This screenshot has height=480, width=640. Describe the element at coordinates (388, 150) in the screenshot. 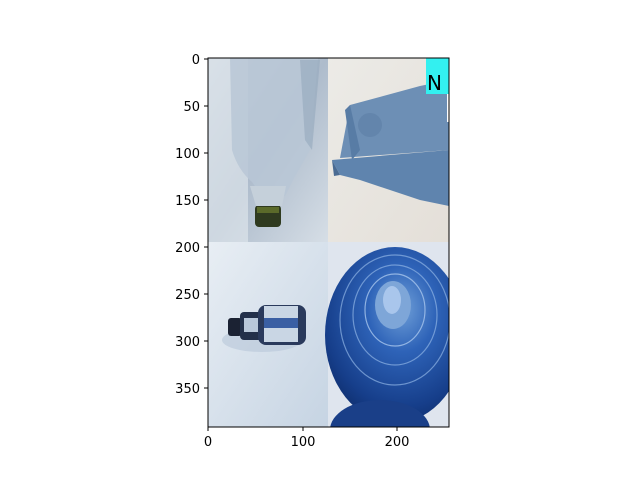

I see `tile-blue-foam: N` at that location.